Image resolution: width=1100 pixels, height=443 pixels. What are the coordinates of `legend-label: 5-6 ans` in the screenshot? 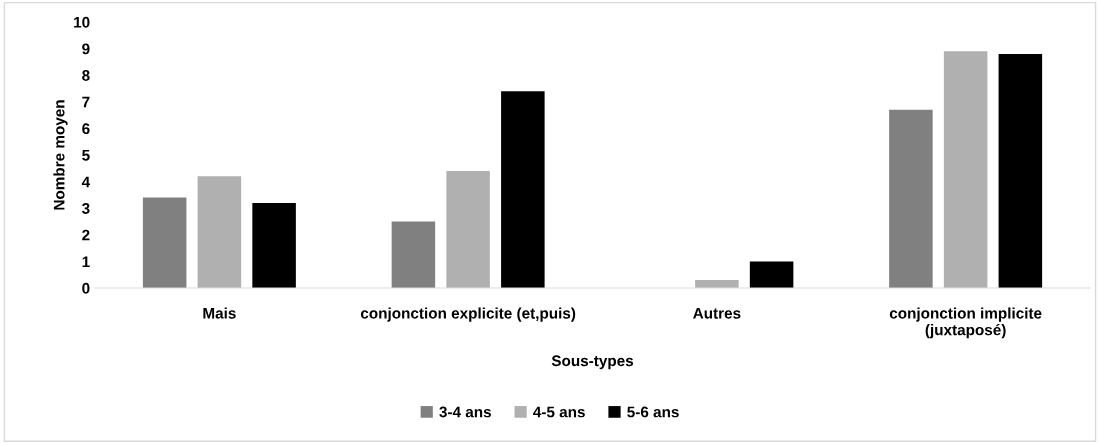 It's located at (653, 412).